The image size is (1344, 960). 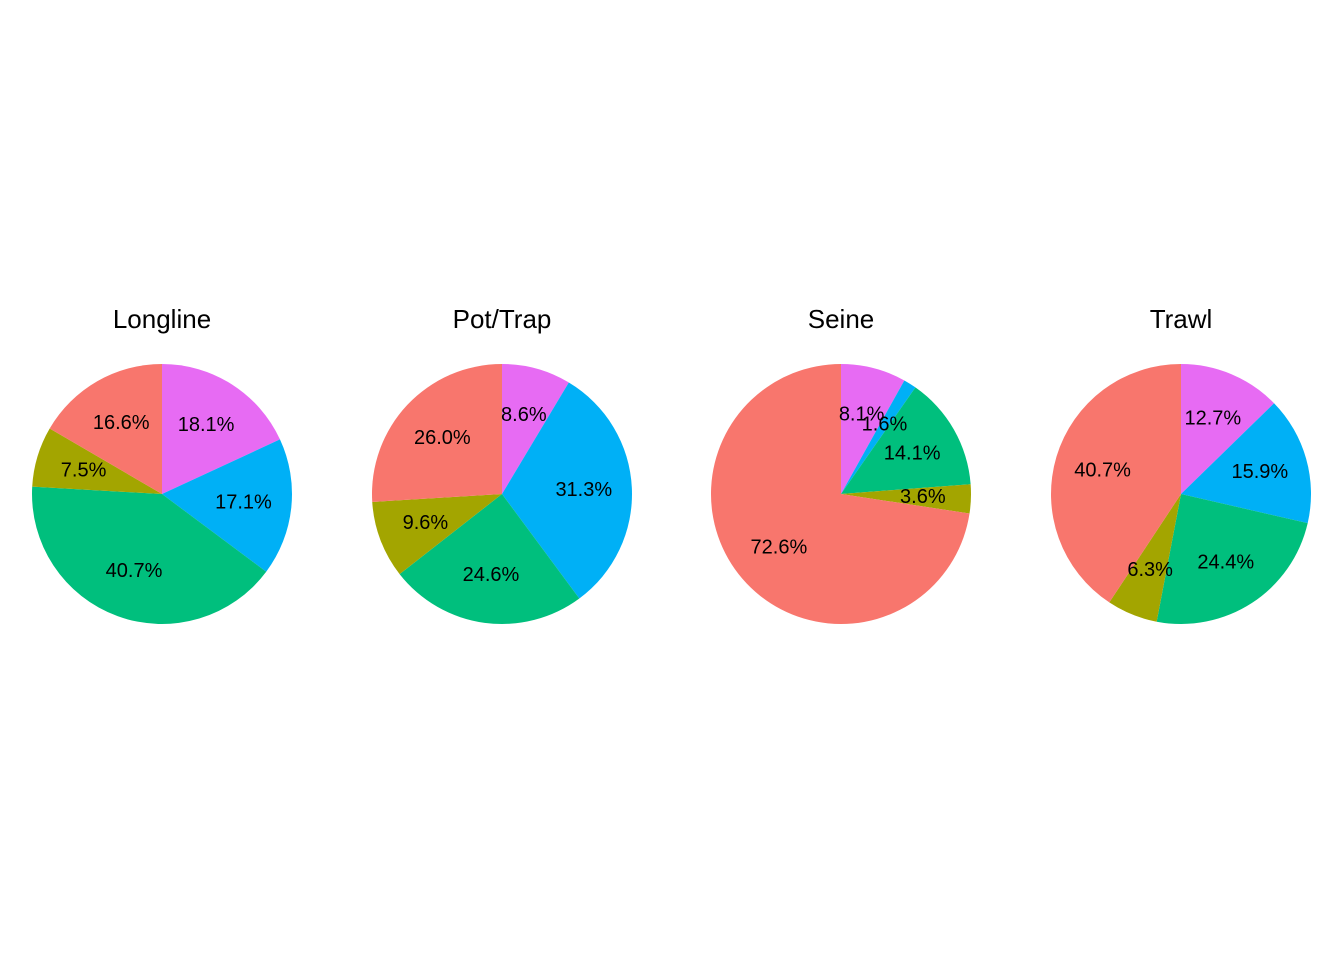 What do you see at coordinates (841, 319) in the screenshot?
I see `facet-title: Seine` at bounding box center [841, 319].